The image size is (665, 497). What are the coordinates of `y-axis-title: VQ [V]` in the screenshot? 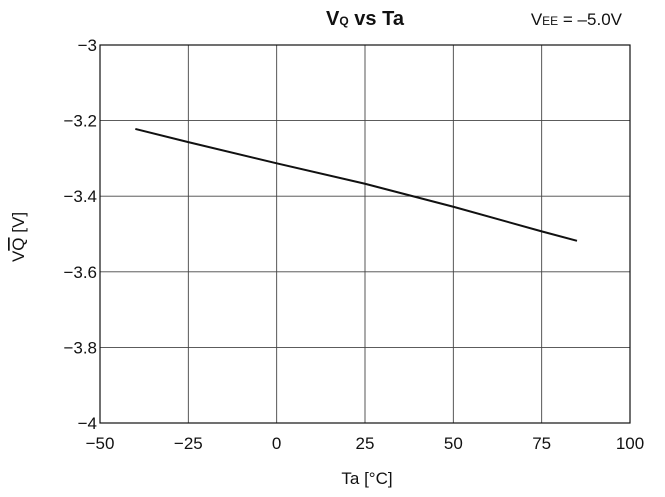 It's located at (18, 237).